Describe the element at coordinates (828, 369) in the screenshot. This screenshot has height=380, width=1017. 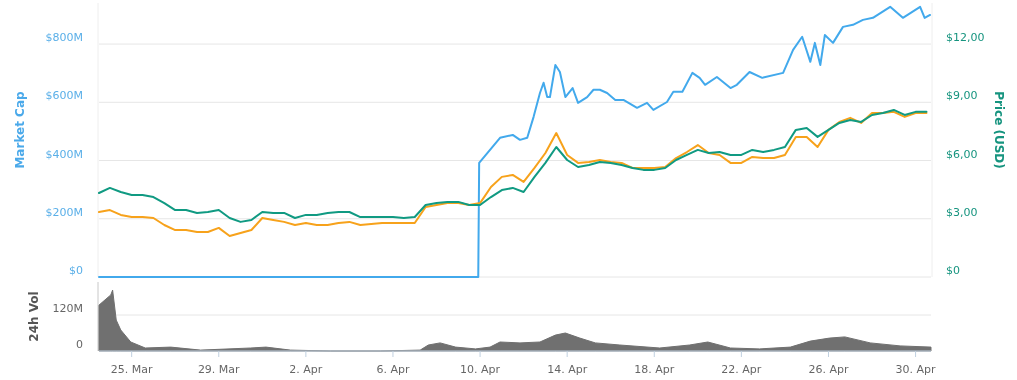
I see `x-tick-label: 26. Apr` at that location.